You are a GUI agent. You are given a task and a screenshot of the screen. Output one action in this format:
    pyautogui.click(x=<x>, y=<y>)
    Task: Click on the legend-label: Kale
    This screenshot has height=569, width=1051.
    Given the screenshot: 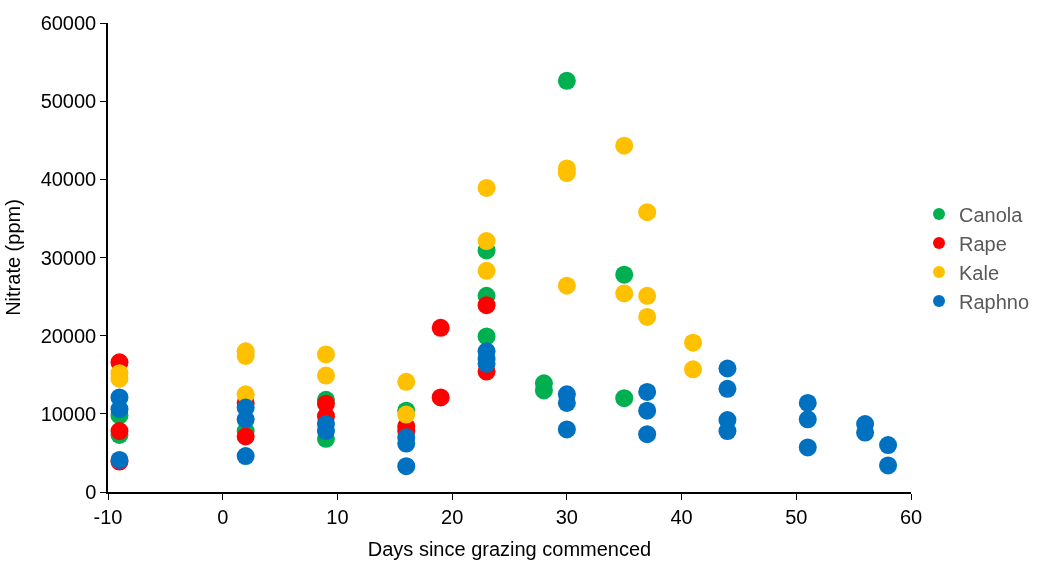 What is the action you would take?
    pyautogui.click(x=979, y=272)
    